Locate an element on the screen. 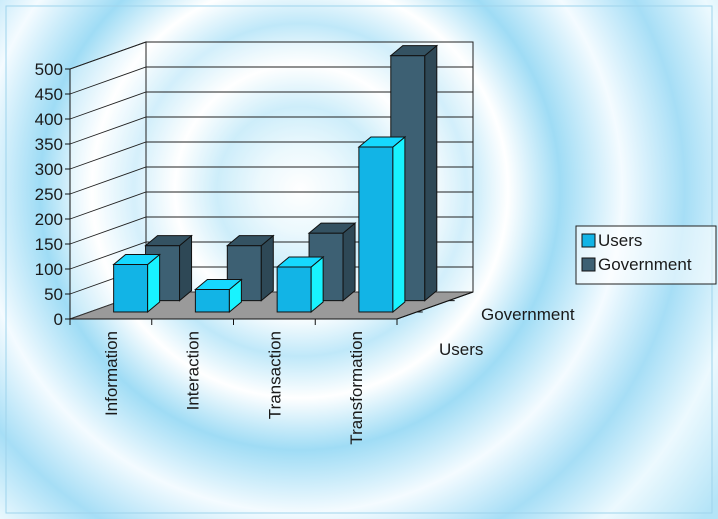 This screenshot has height=519, width=718. y-tick-label: 0 is located at coordinates (58, 319).